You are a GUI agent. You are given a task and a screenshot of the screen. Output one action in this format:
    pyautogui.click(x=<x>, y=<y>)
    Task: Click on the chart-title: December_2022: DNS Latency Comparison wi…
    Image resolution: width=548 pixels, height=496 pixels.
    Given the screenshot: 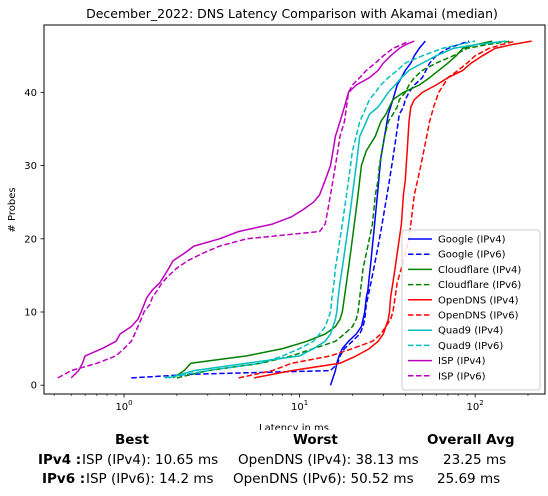 What is the action you would take?
    pyautogui.click(x=292, y=13)
    